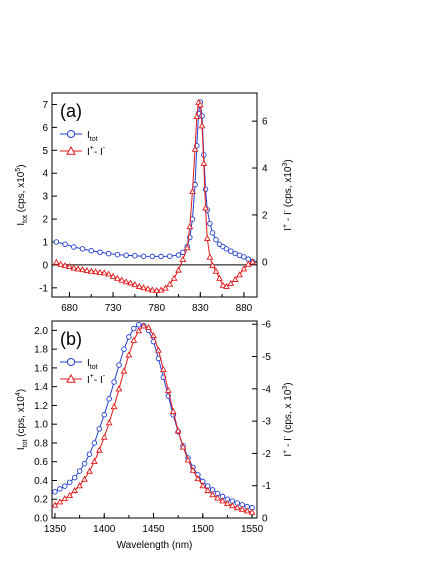  I want to click on left-tick-label: 6, so click(45, 128).